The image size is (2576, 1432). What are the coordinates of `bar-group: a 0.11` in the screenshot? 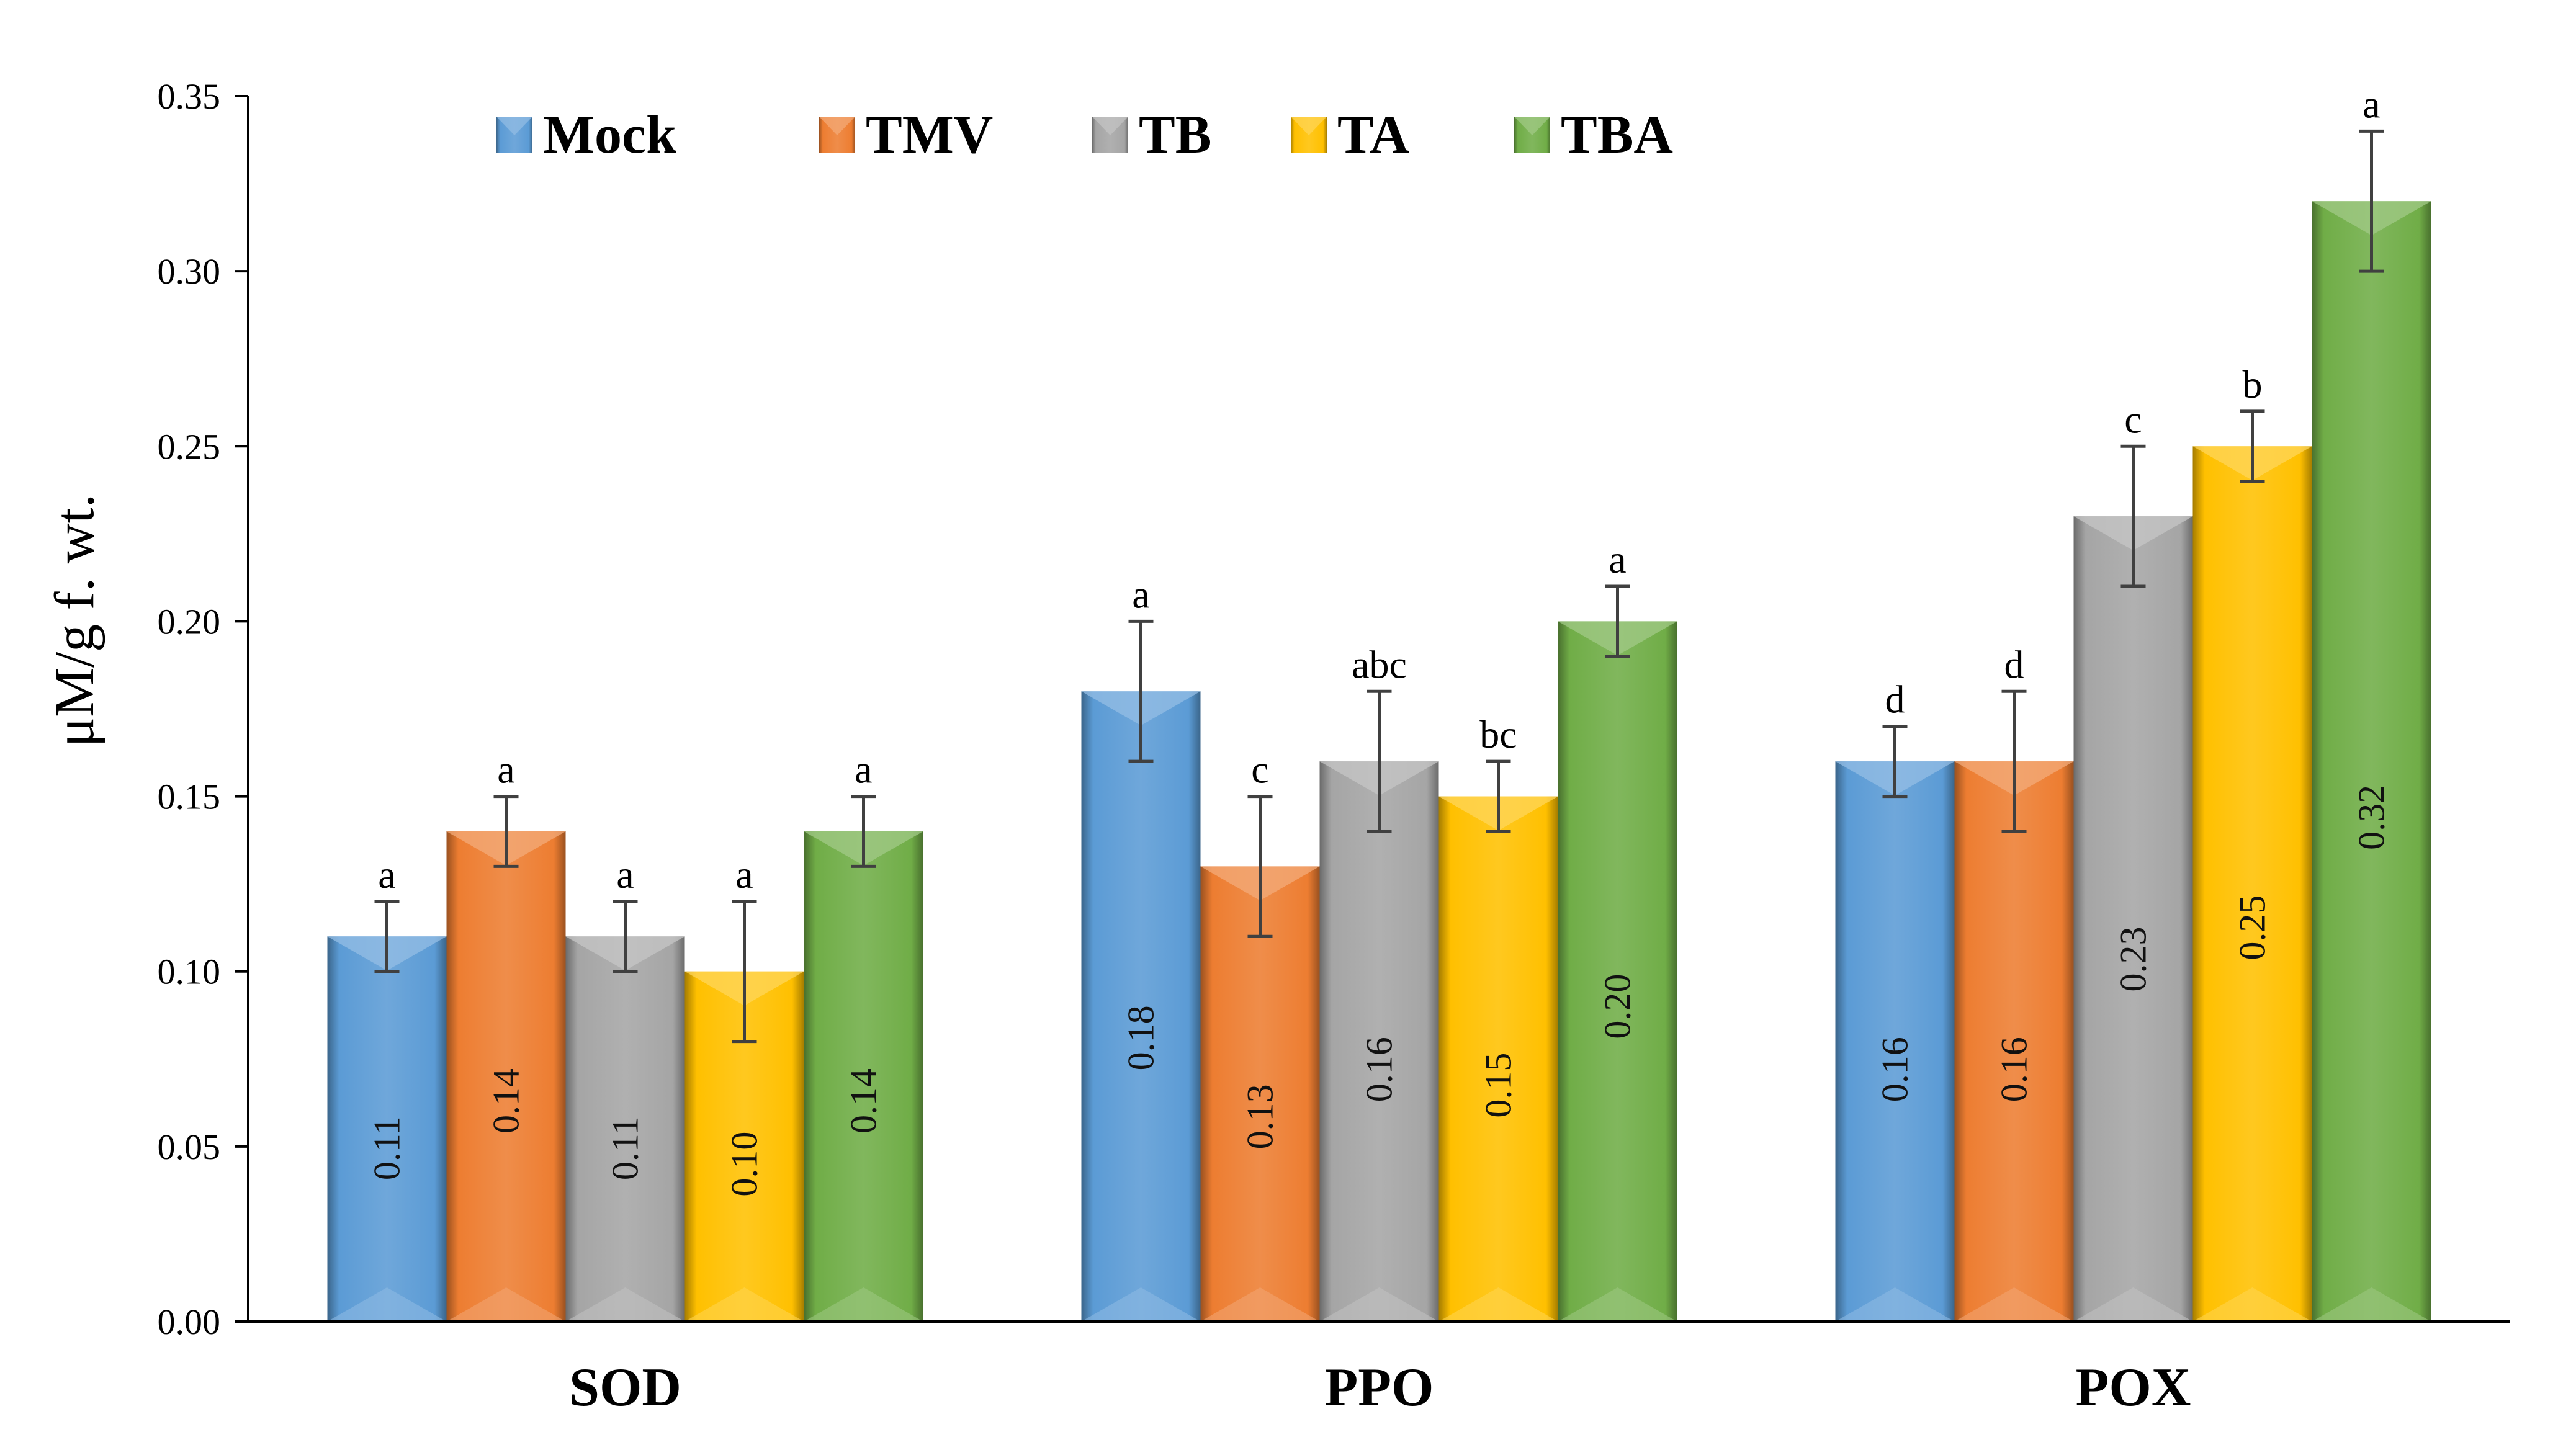 It's located at (387, 1087).